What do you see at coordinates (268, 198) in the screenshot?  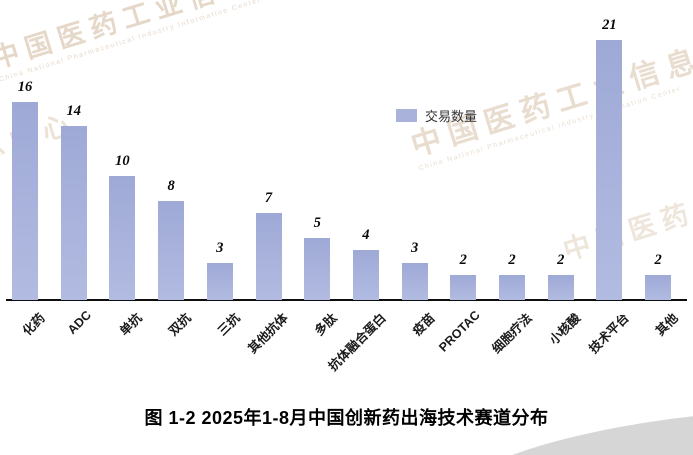 I see `bar-value: 7` at bounding box center [268, 198].